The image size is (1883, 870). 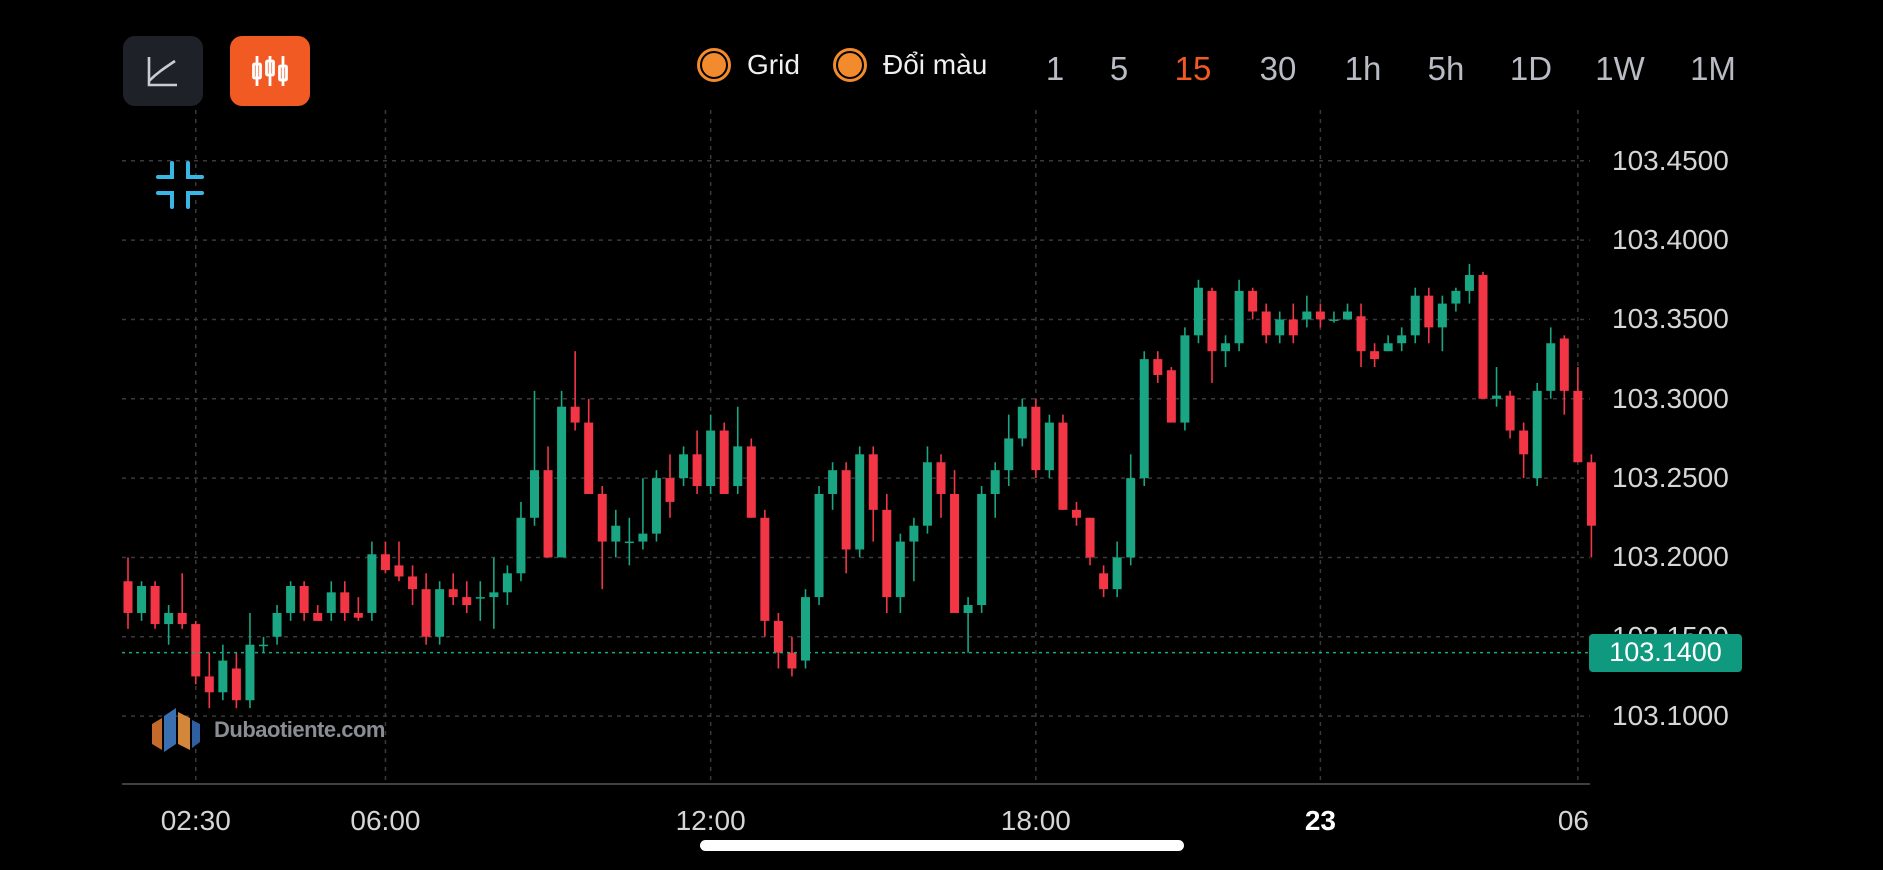 What do you see at coordinates (1670, 160) in the screenshot?
I see `y-tick-label: 103.4500` at bounding box center [1670, 160].